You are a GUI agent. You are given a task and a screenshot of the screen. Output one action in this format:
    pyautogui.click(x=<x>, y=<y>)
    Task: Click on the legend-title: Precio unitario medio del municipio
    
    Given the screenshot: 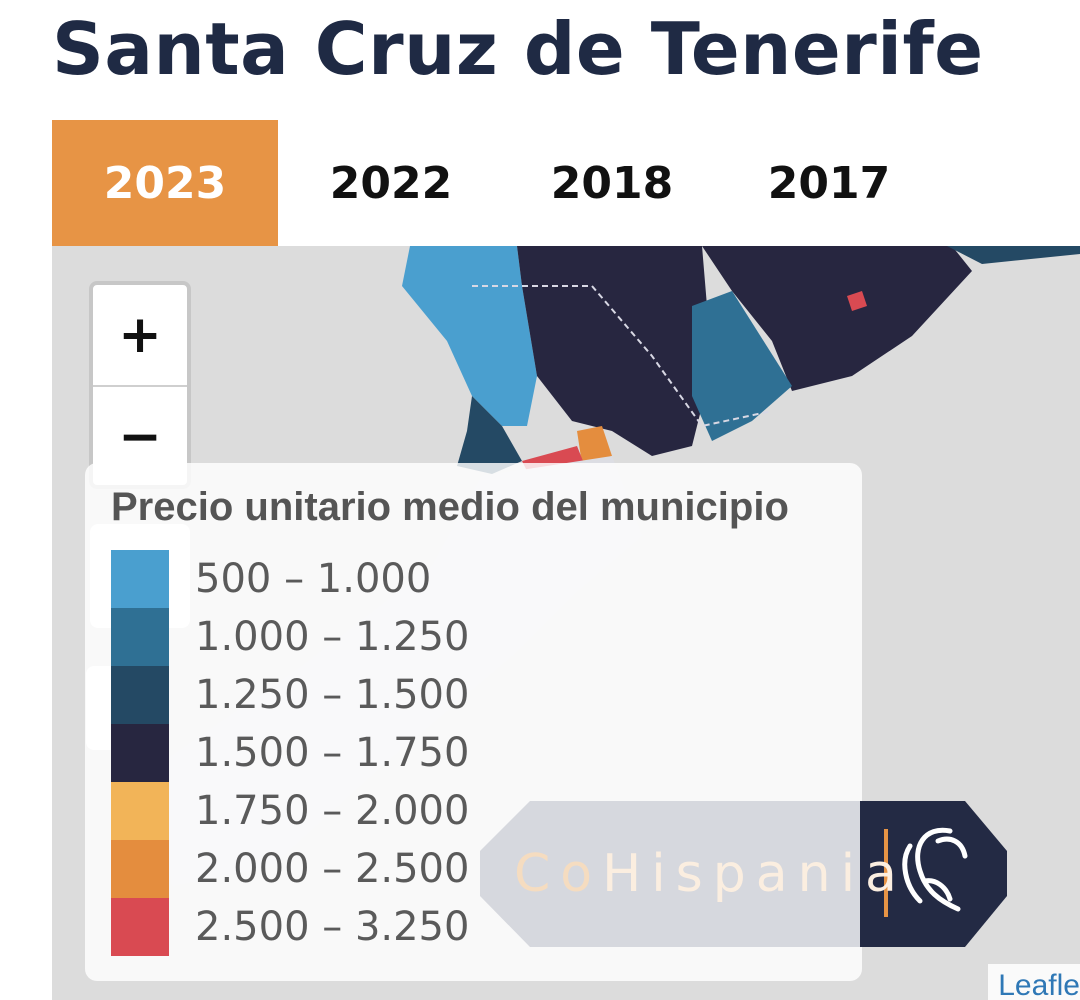 What is the action you would take?
    pyautogui.click(x=450, y=507)
    